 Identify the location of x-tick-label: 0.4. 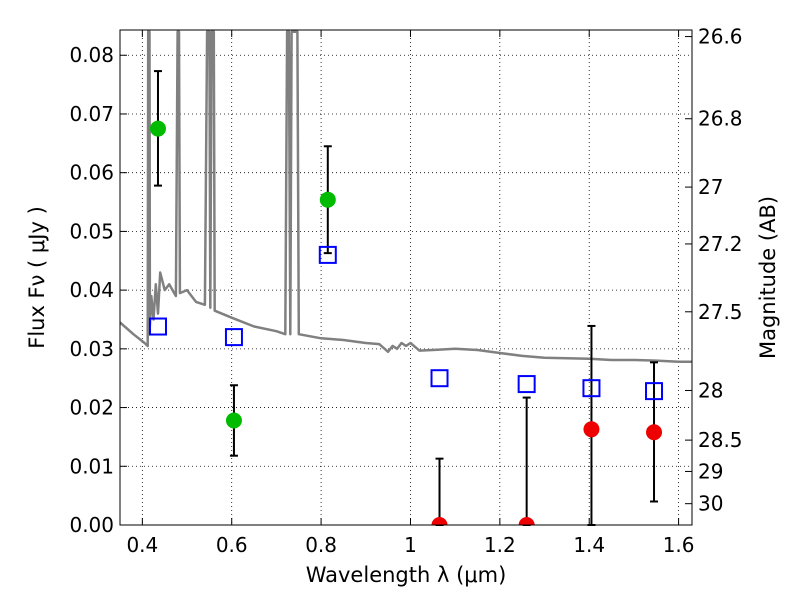
(142, 545).